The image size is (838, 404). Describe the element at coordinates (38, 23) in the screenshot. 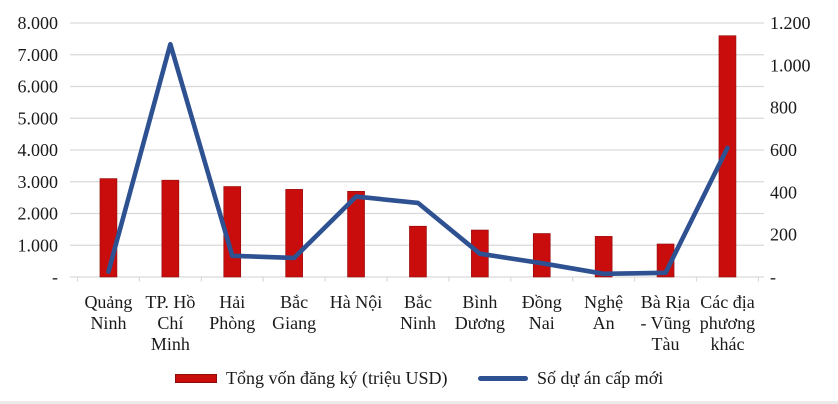

I see `left-axis-tick-label: 8.000` at that location.